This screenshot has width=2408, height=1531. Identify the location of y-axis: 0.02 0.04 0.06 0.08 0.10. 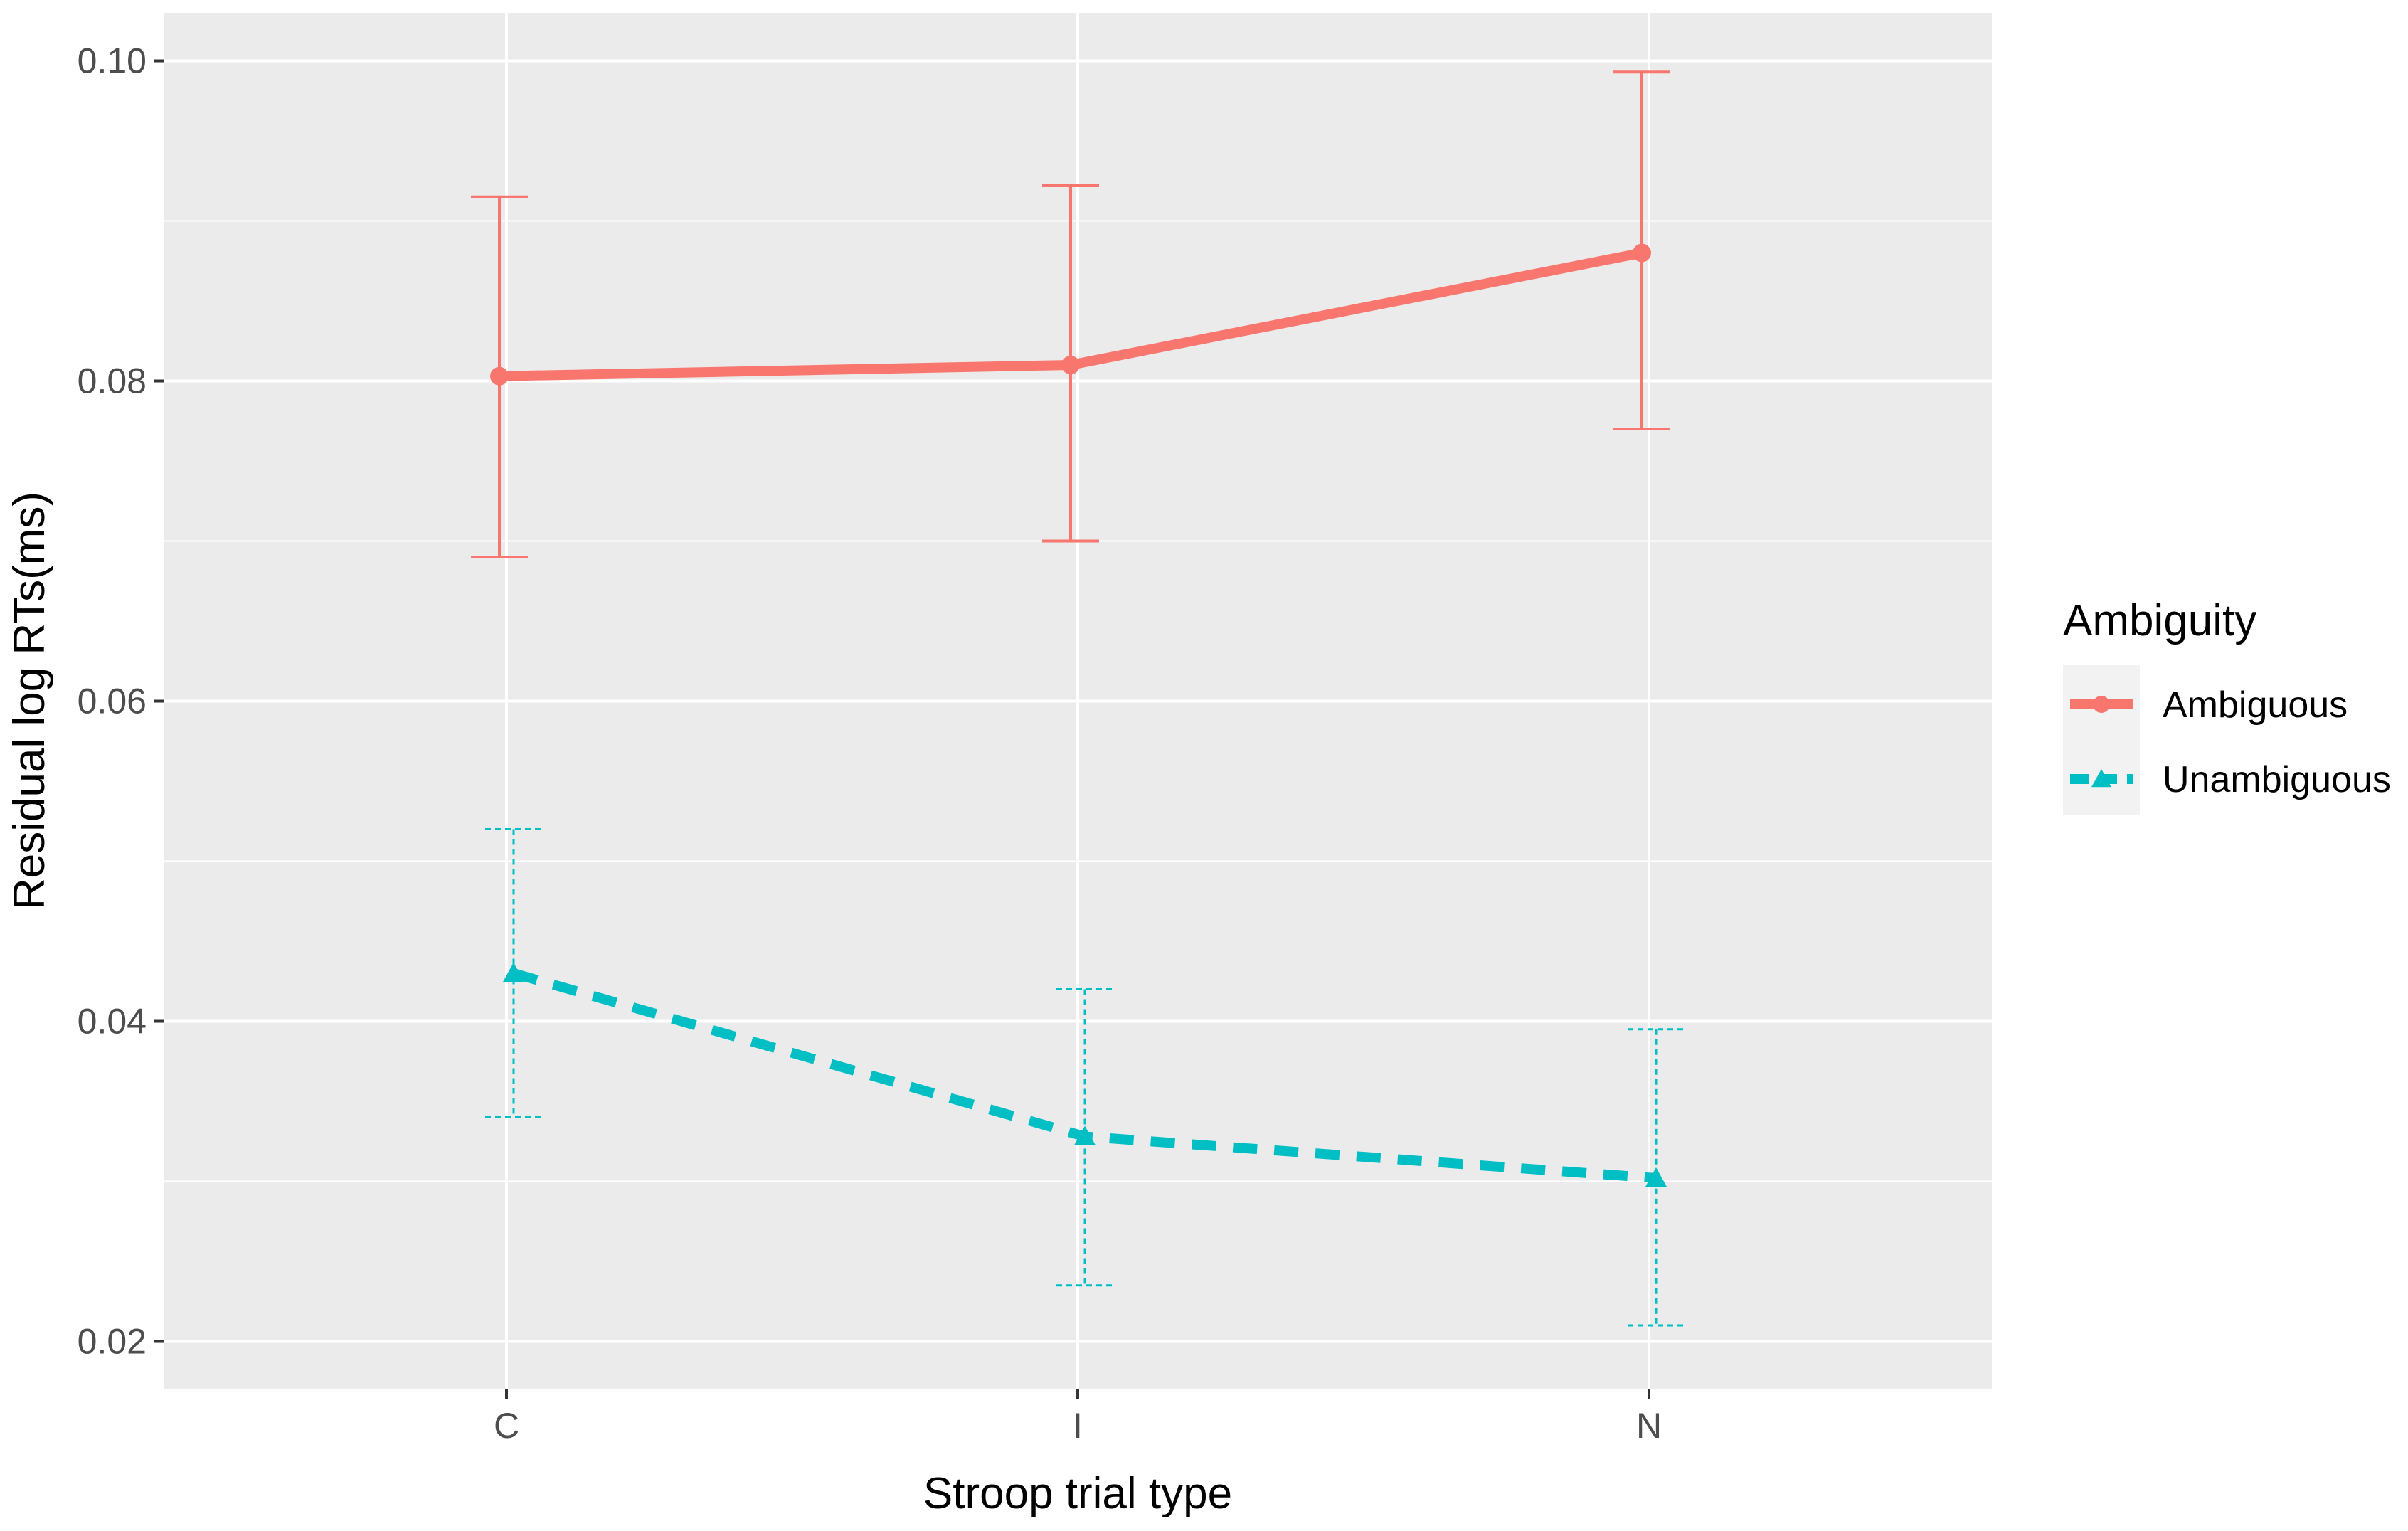
(121, 701).